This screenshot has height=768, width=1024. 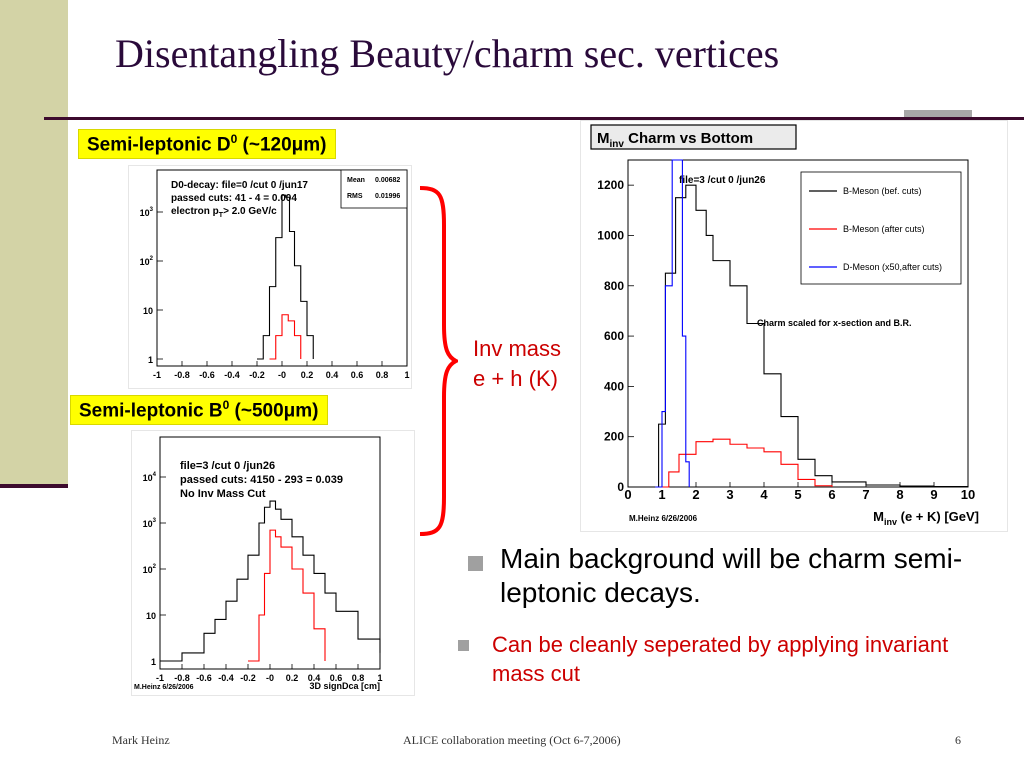 What do you see at coordinates (150, 360) in the screenshot?
I see `d0-ytick-label: 1` at bounding box center [150, 360].